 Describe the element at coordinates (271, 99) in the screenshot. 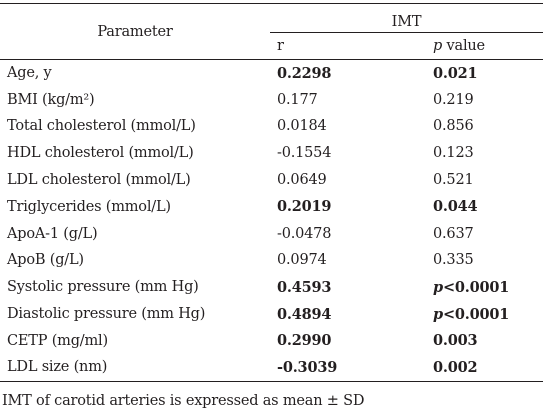

I see `table-row: BMI (kg/m²) 0.177 0.219` at that location.